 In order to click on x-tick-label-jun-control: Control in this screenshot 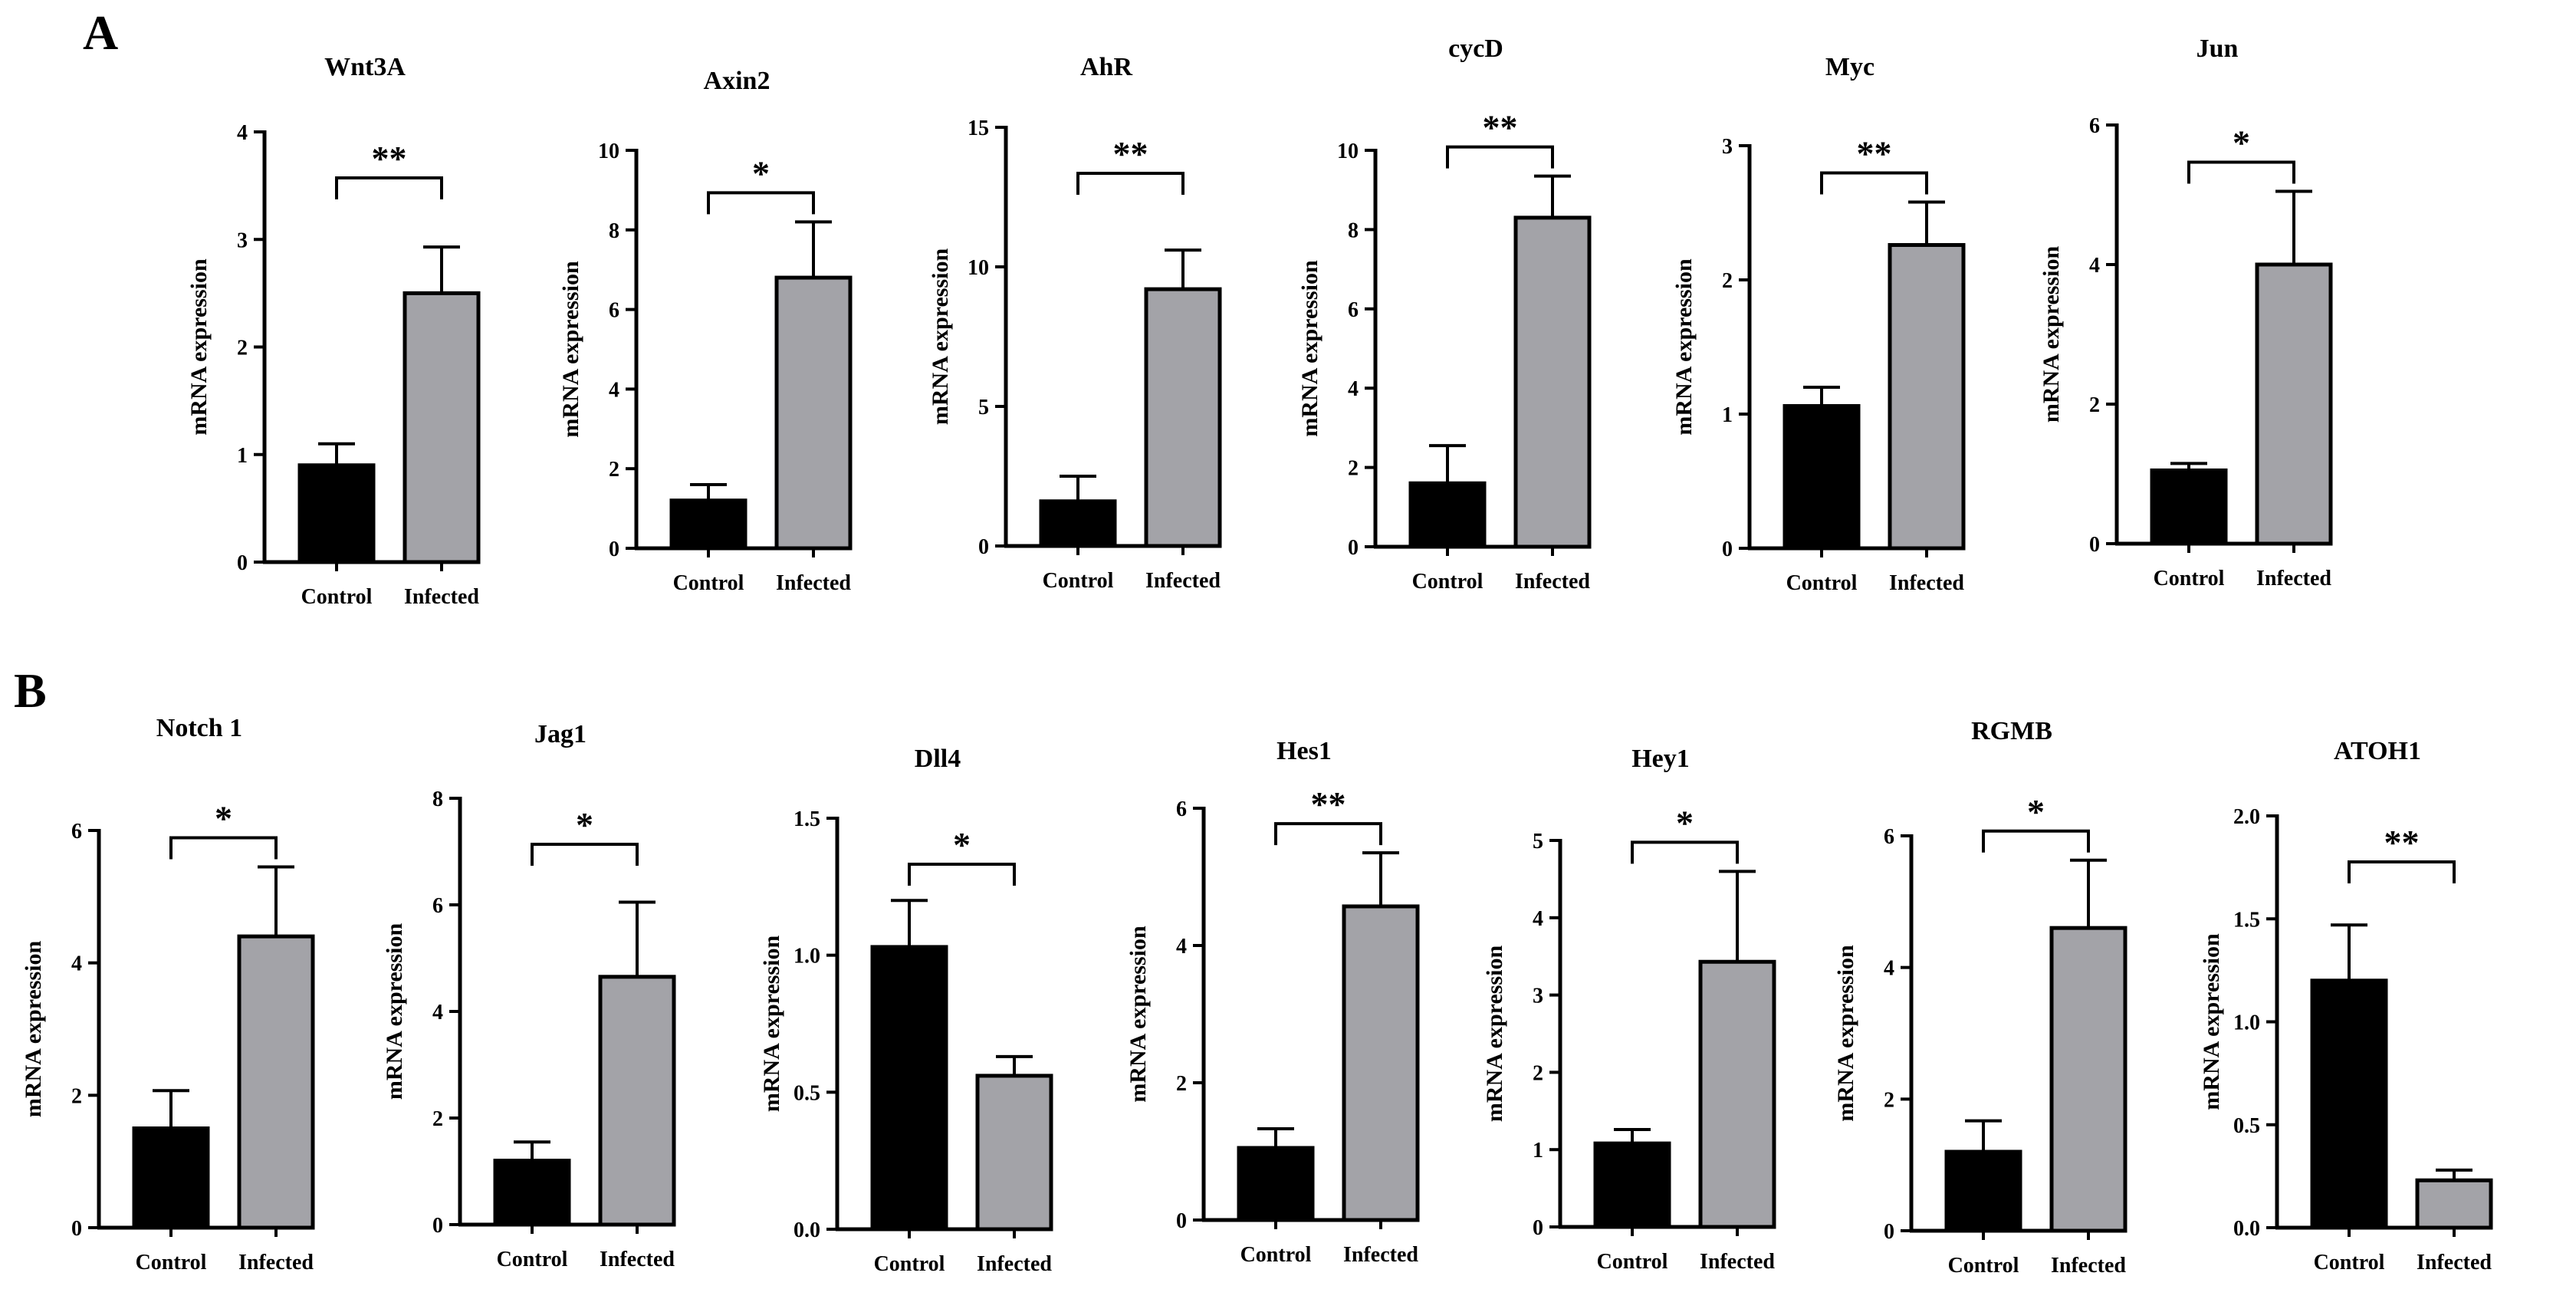, I will do `click(2190, 578)`.